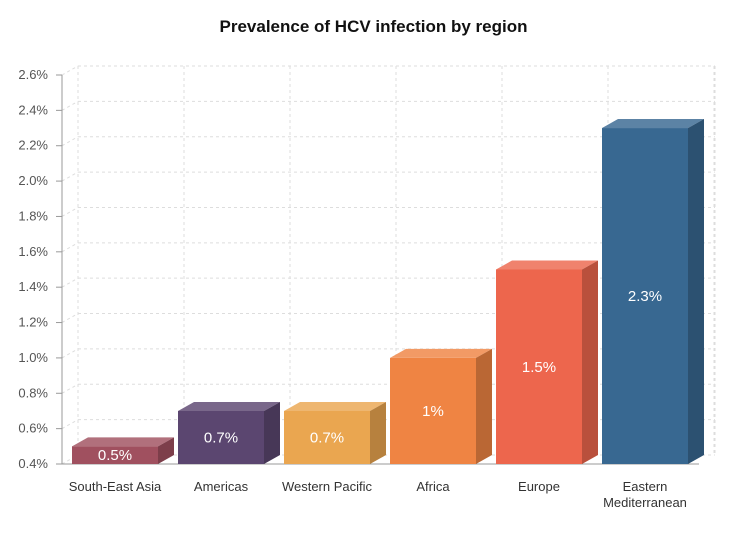 The height and width of the screenshot is (550, 747). Describe the element at coordinates (33, 251) in the screenshot. I see `y-tick-label: 1.6%` at that location.